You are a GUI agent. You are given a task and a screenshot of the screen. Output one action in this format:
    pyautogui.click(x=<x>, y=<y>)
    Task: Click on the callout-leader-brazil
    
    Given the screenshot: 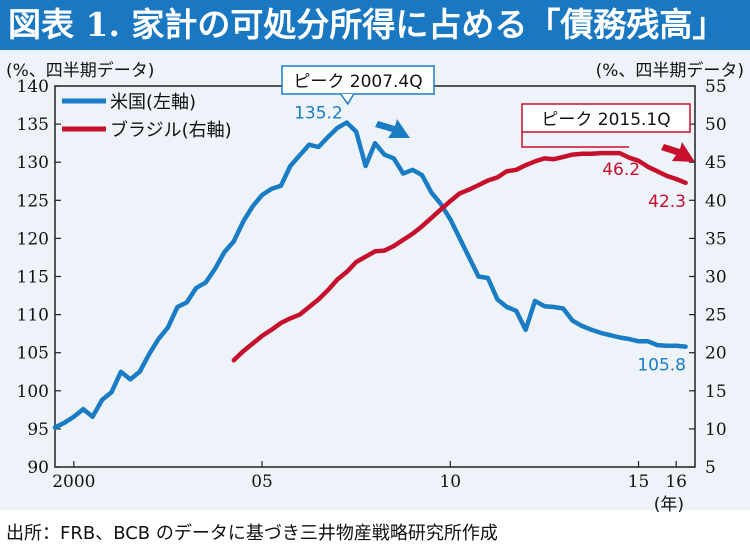 What is the action you would take?
    pyautogui.click(x=575, y=140)
    